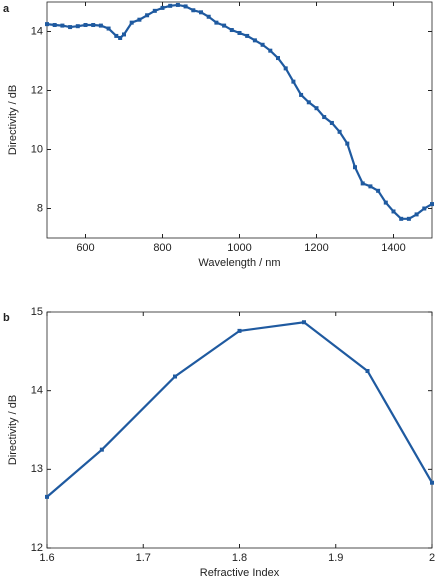 The width and height of the screenshot is (436, 582). Describe the element at coordinates (6, 9) in the screenshot. I see `panel-label: a` at that location.